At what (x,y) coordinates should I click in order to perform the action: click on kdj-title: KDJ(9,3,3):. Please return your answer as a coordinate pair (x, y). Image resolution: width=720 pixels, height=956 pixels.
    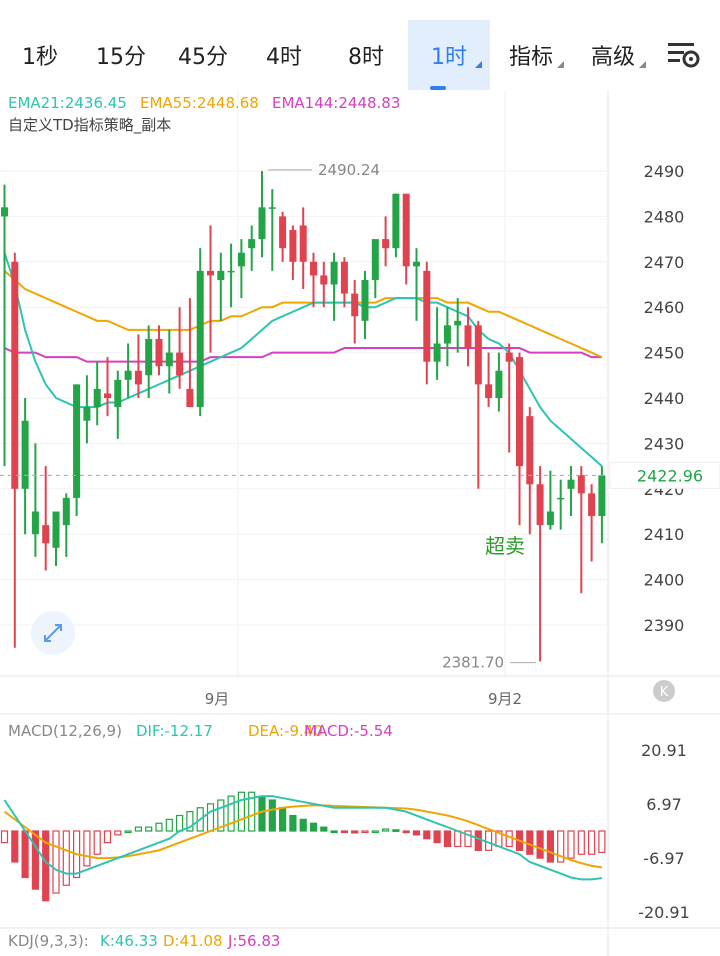
    Looking at the image, I should click on (48, 941).